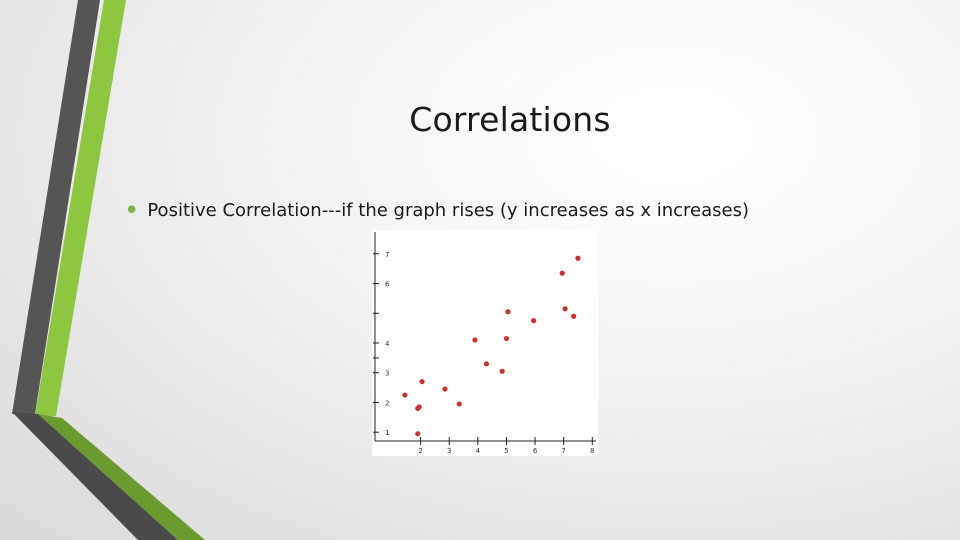 The width and height of the screenshot is (960, 540). Describe the element at coordinates (387, 374) in the screenshot. I see `y-tick-label: 3` at that location.